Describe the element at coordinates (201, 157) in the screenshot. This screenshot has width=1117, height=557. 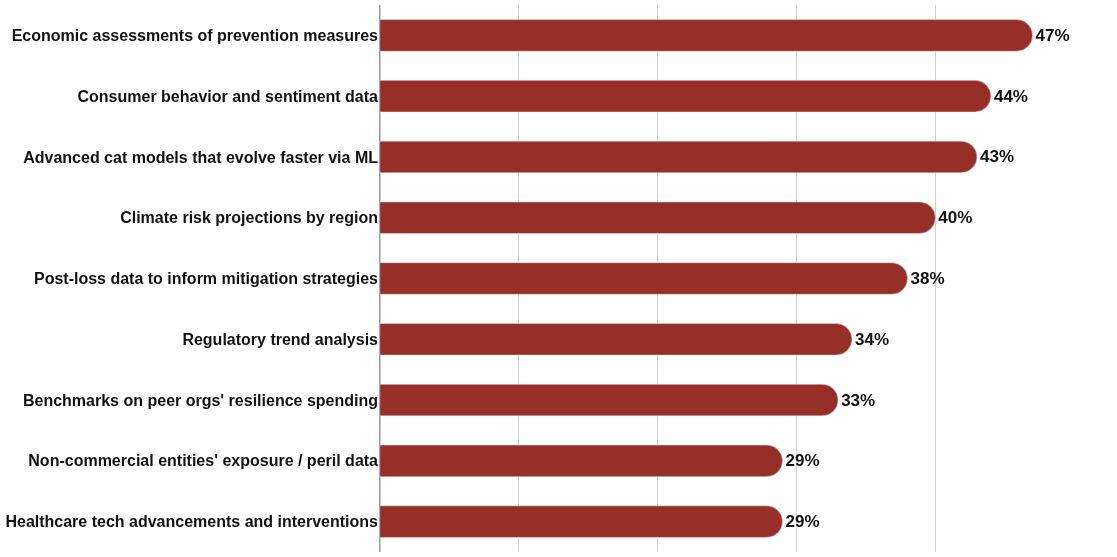
I see `y-tick-label: Advanced cat models that evolve faster via ML` at that location.